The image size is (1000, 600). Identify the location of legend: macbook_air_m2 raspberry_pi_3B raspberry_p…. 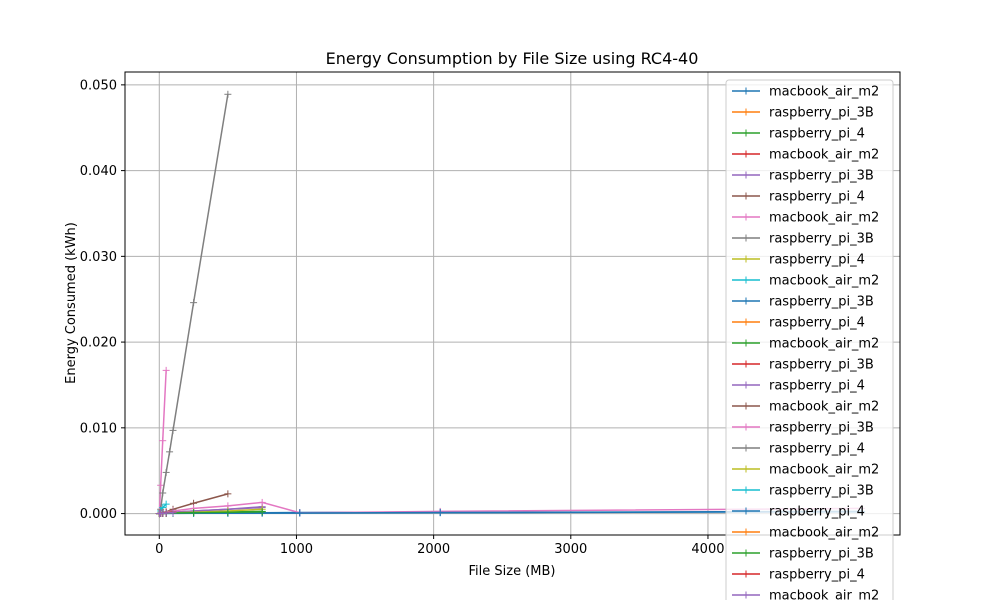
(809, 339).